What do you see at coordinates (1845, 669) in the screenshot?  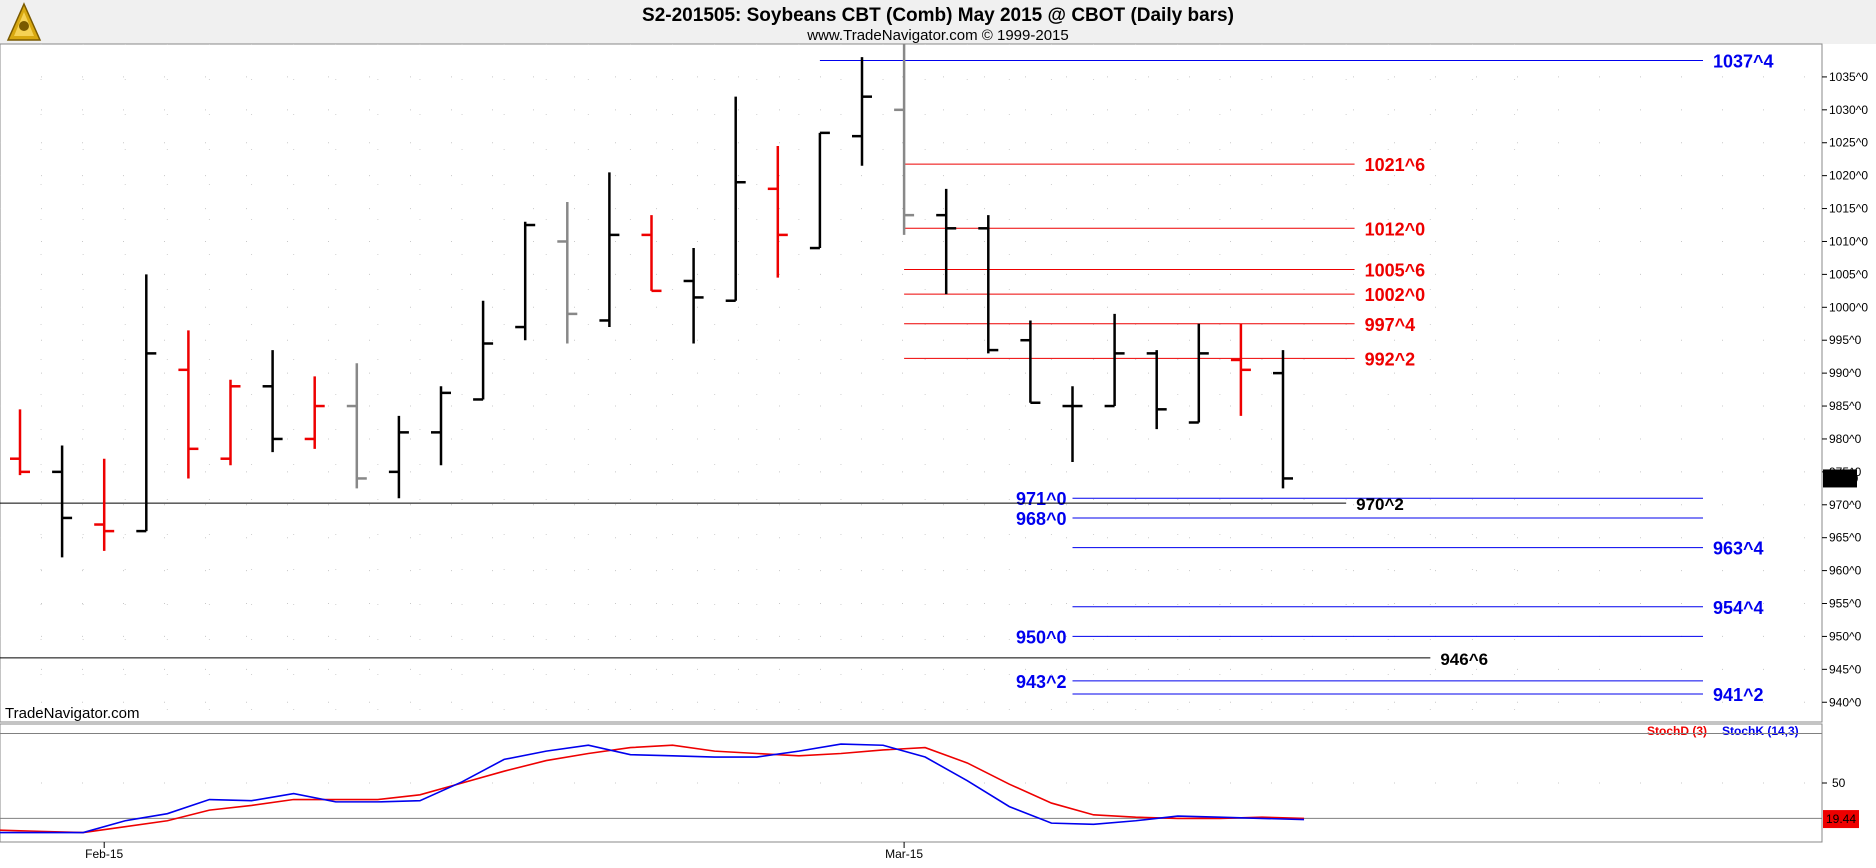 I see `price-tick-label: 945^0` at bounding box center [1845, 669].